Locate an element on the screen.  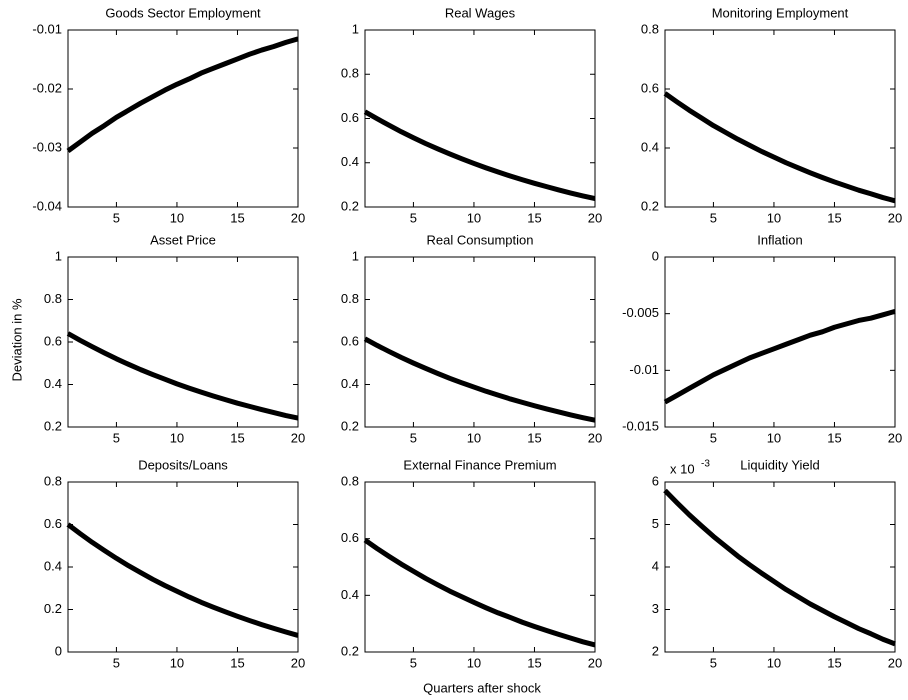
panel-title: Goods Sector Employment is located at coordinates (183, 12).